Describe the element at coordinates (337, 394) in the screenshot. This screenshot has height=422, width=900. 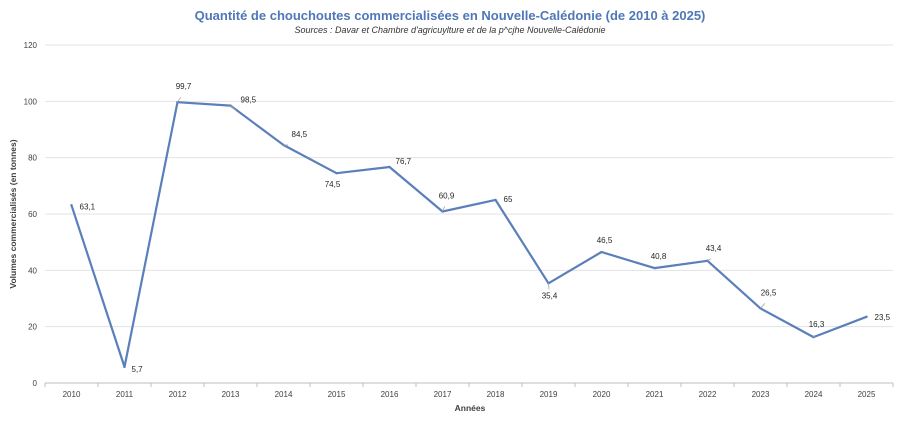
I see `x-tick-label: 2015` at that location.